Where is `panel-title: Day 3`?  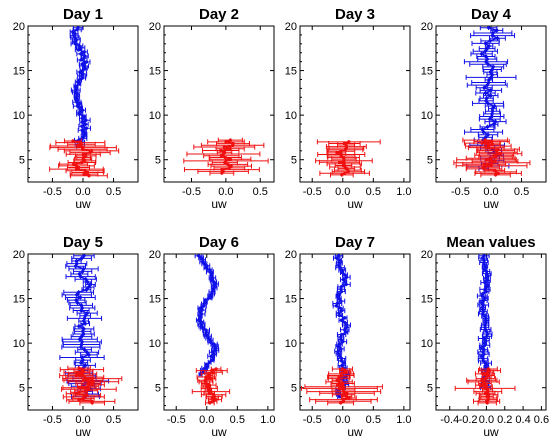
panel-title: Day 3 is located at coordinates (355, 14).